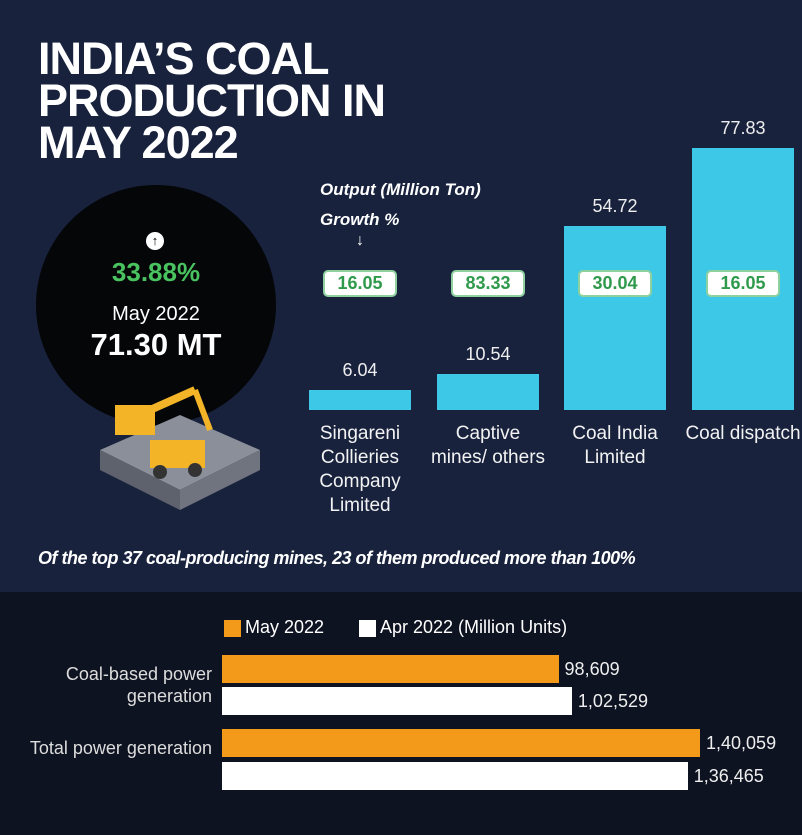 The image size is (802, 835). Describe the element at coordinates (138, 685) in the screenshot. I see `category-label: Coal-based power generation` at that location.